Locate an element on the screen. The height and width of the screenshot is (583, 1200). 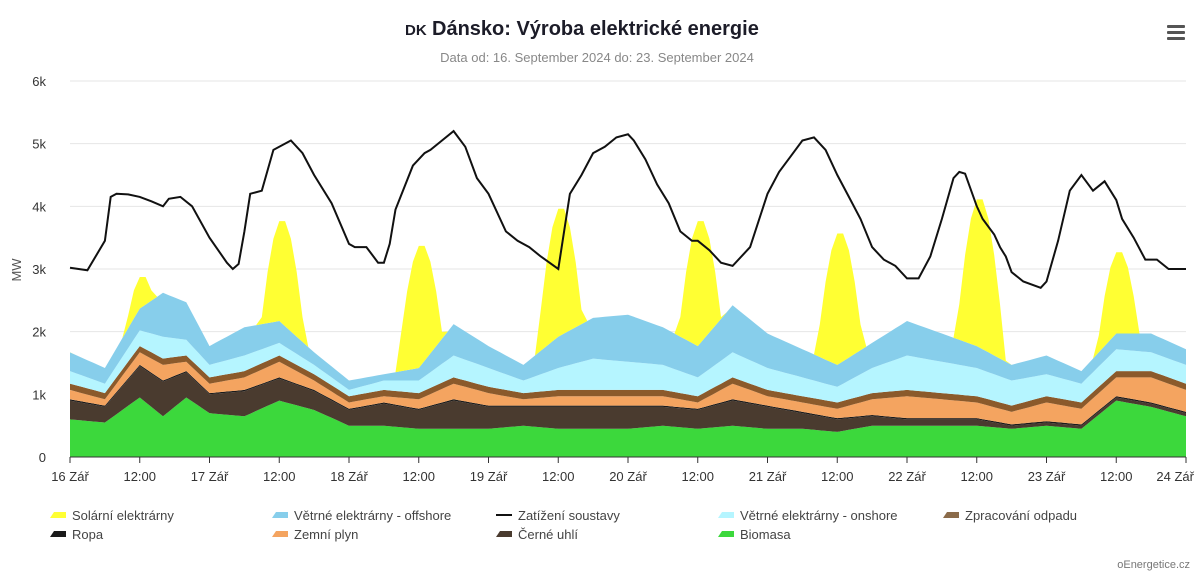
legend-item: Ropa is located at coordinates (77, 534).